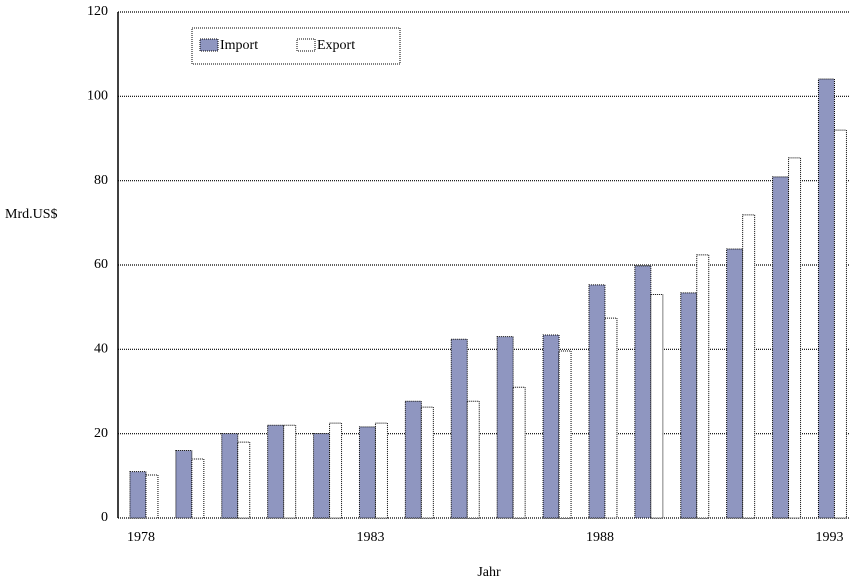 This screenshot has height=583, width=849. I want to click on x-tick-label: 1993, so click(829, 537).